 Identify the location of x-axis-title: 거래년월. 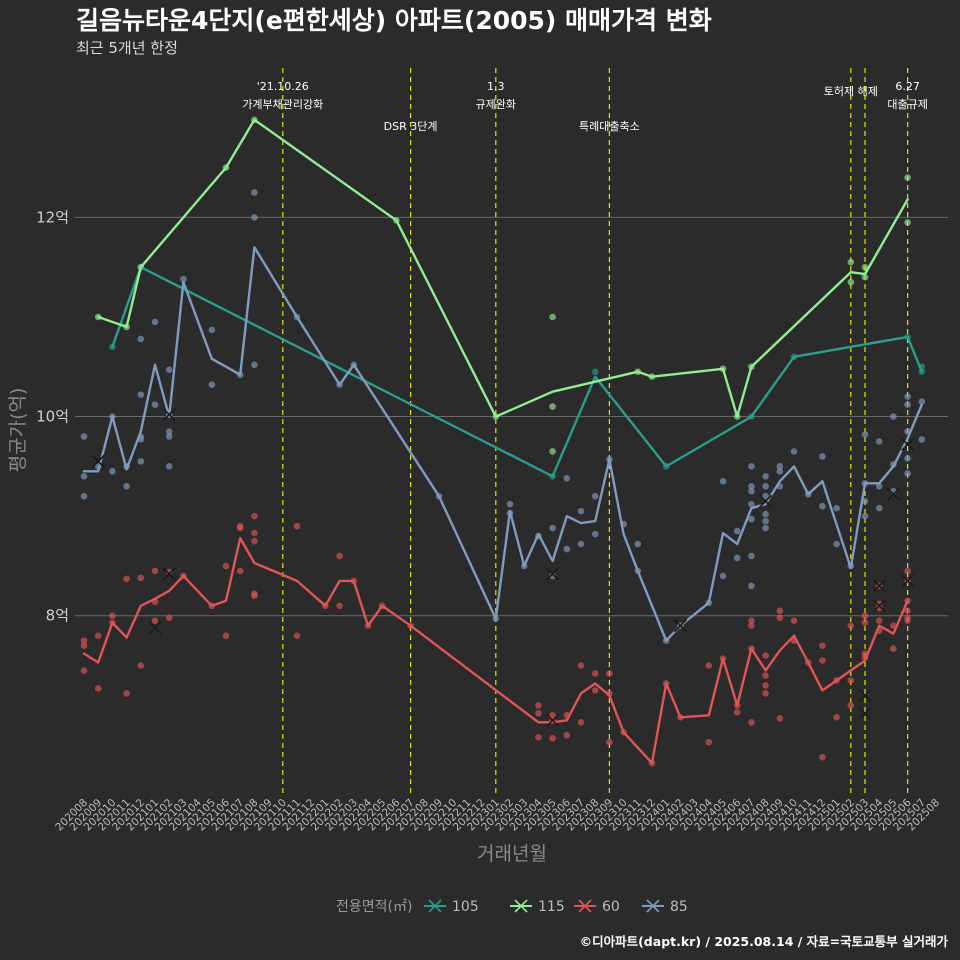
(512, 854).